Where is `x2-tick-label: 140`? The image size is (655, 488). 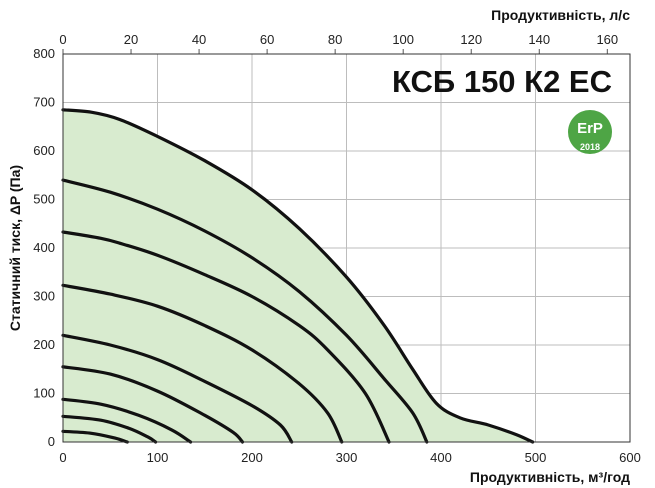
x2-tick-label: 140 is located at coordinates (539, 39).